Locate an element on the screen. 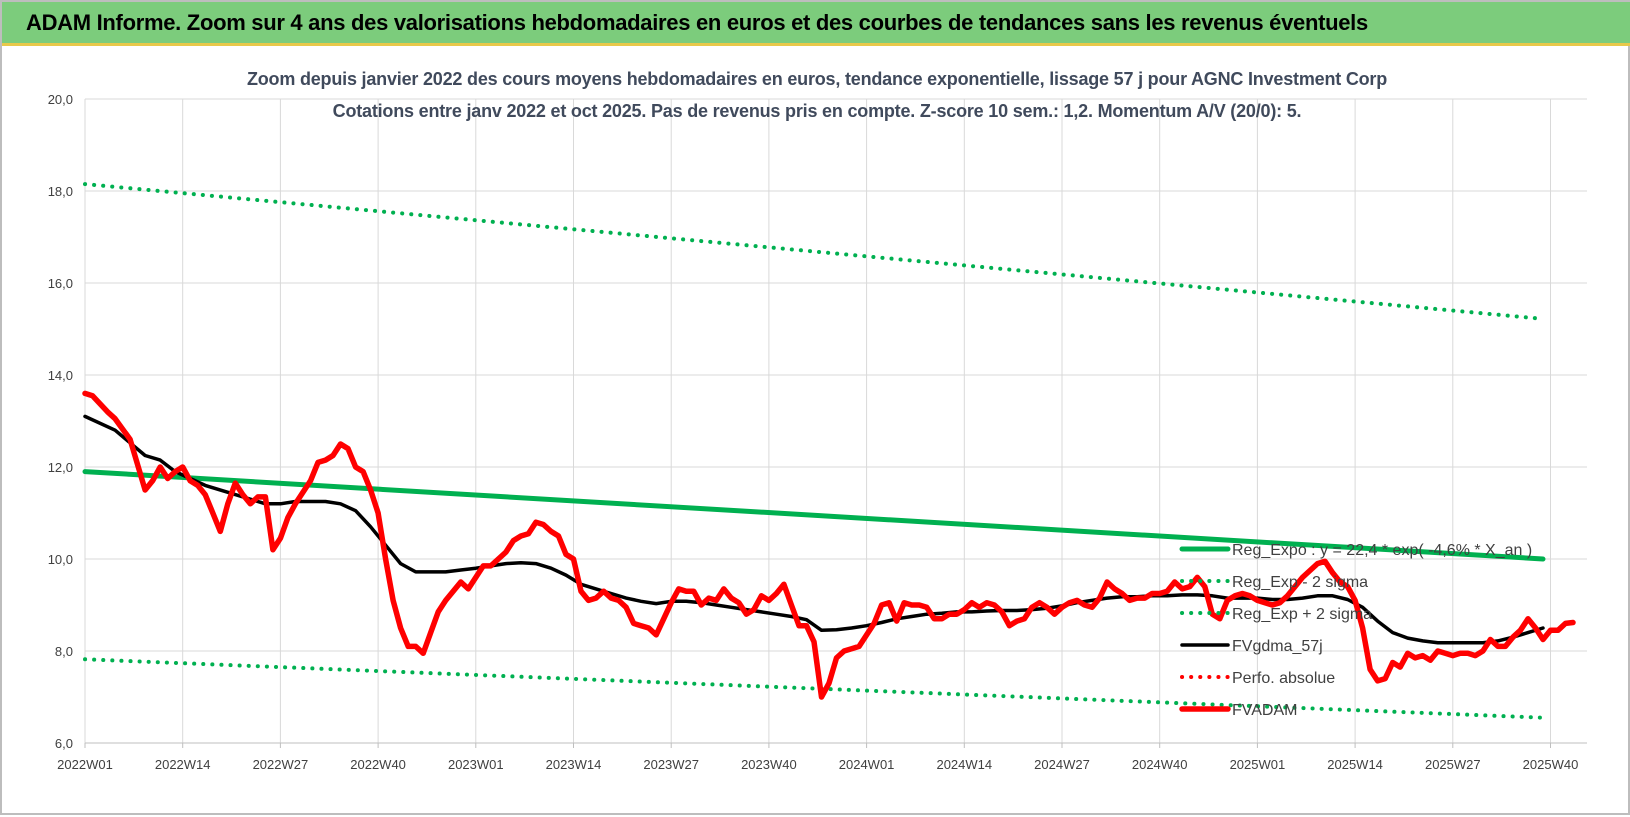 The width and height of the screenshot is (1630, 817). y-axis-ticks: 6,0 8,0 10,0 12,0 14,0 16,0 18,0 20,0 is located at coordinates (60, 421).